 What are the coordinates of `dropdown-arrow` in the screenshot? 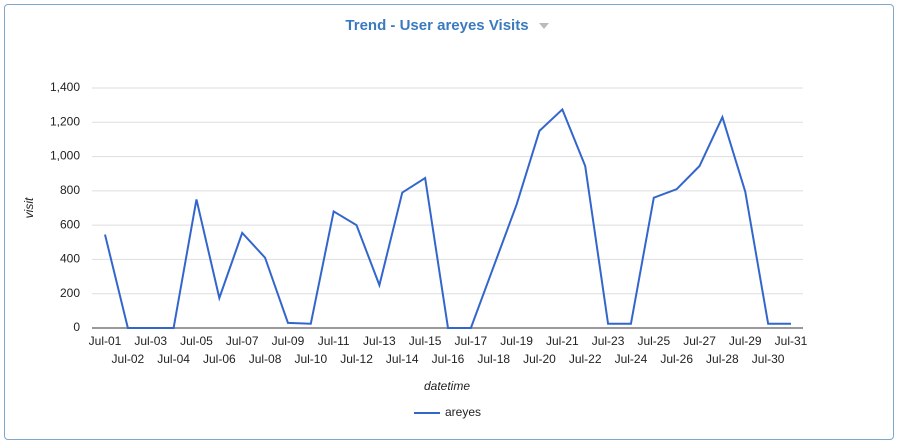 It's located at (544, 26).